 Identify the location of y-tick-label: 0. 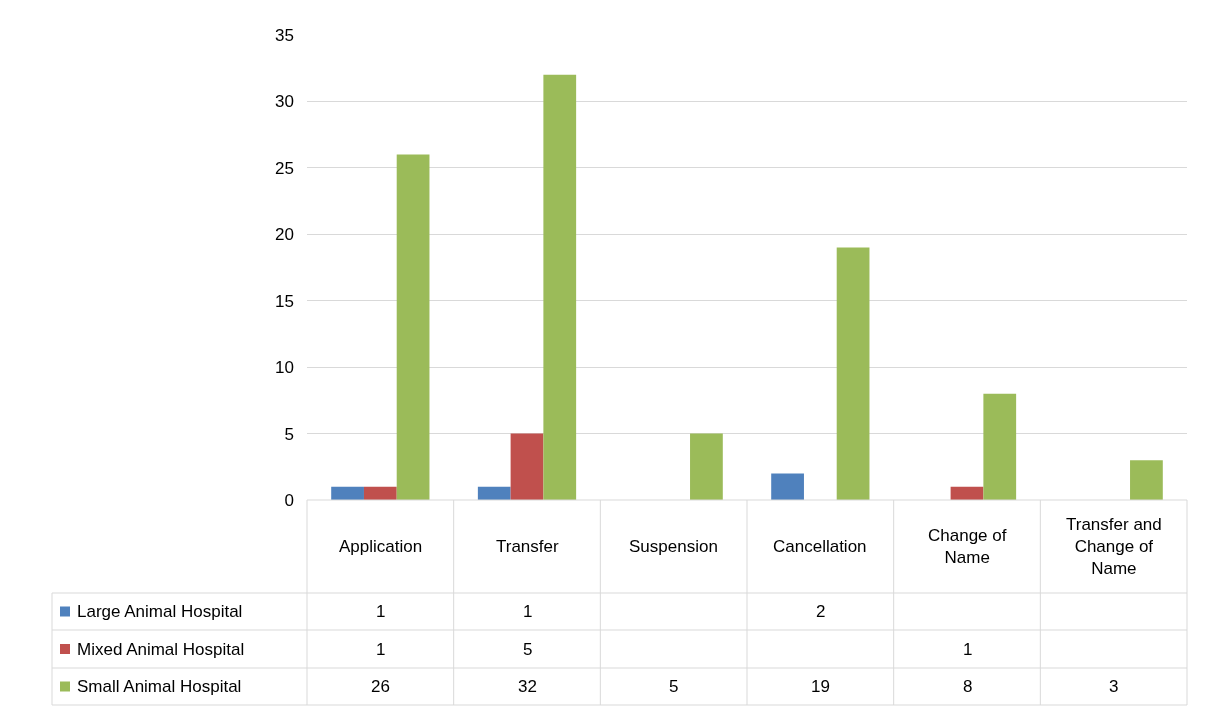
(289, 500).